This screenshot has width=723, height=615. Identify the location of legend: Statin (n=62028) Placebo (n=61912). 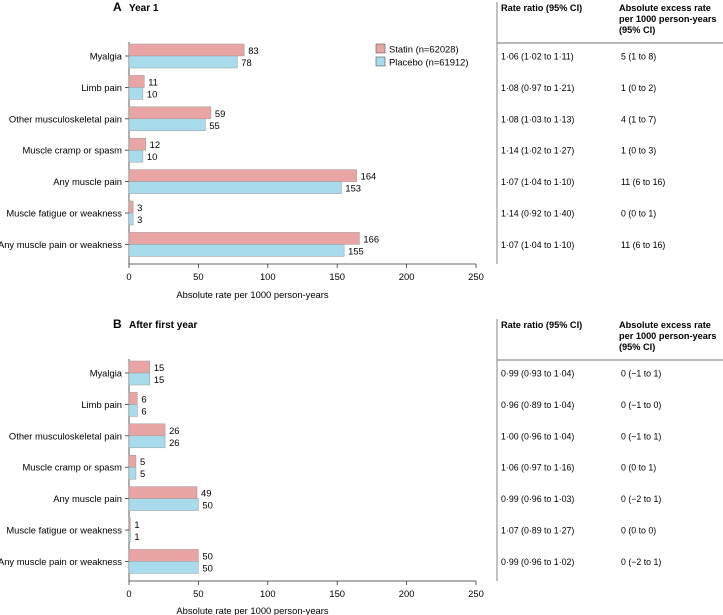
(422, 55).